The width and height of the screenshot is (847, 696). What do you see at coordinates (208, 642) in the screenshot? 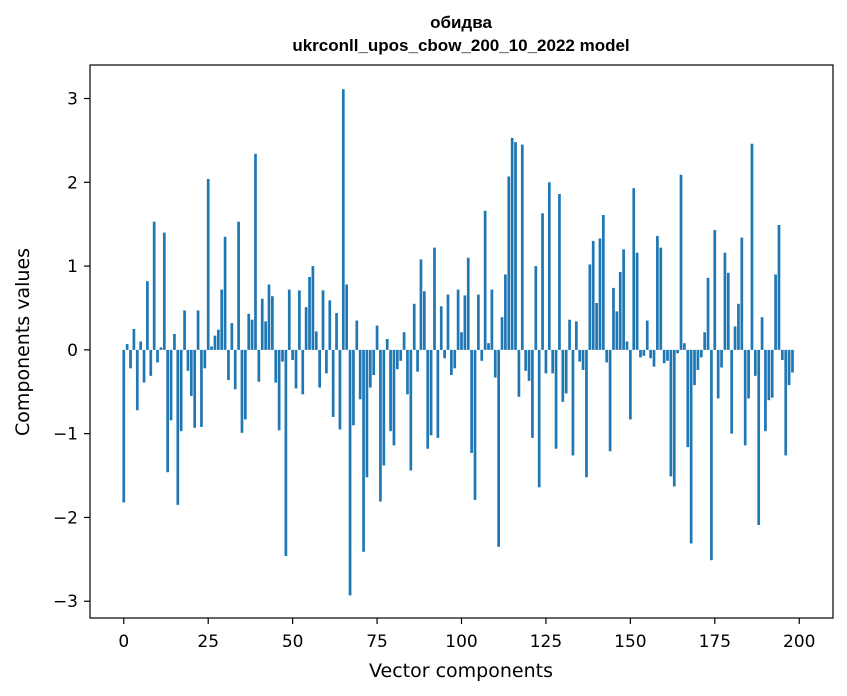
I see `x-tick-label: 25` at bounding box center [208, 642].